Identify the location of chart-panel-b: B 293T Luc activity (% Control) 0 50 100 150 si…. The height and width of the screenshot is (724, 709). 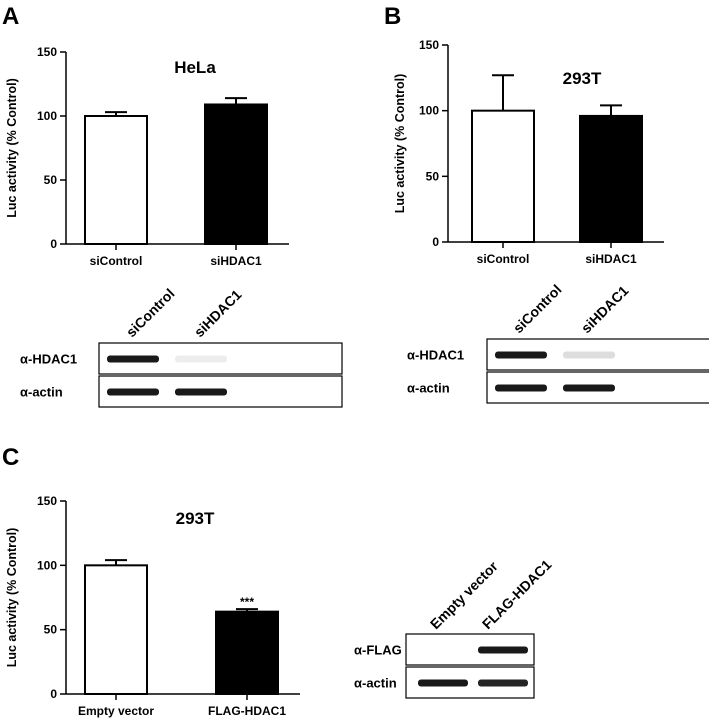
(524, 134).